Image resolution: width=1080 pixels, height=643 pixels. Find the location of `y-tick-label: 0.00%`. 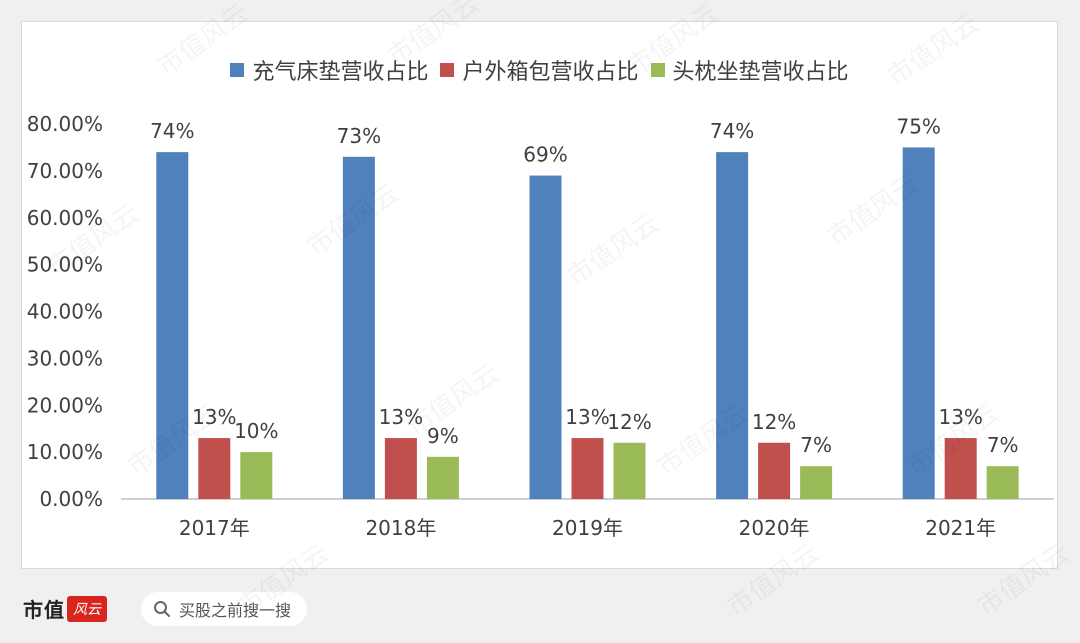

y-tick-label: 0.00% is located at coordinates (71, 499).